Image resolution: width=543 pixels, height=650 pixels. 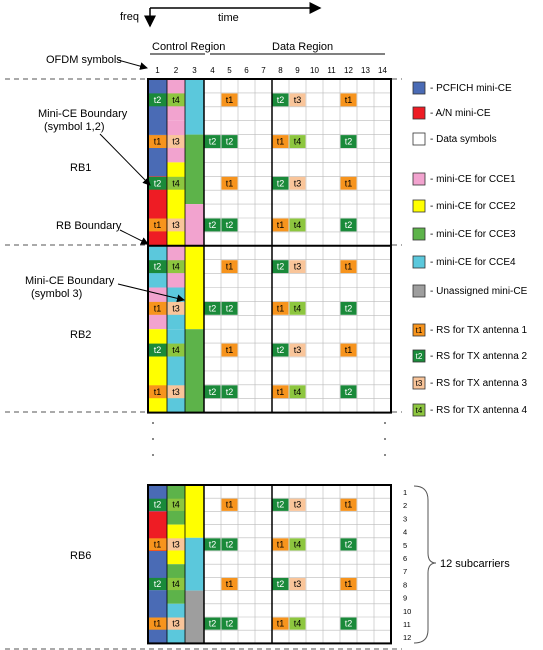 I want to click on legend-swatch-tag: t4, so click(x=419, y=410).